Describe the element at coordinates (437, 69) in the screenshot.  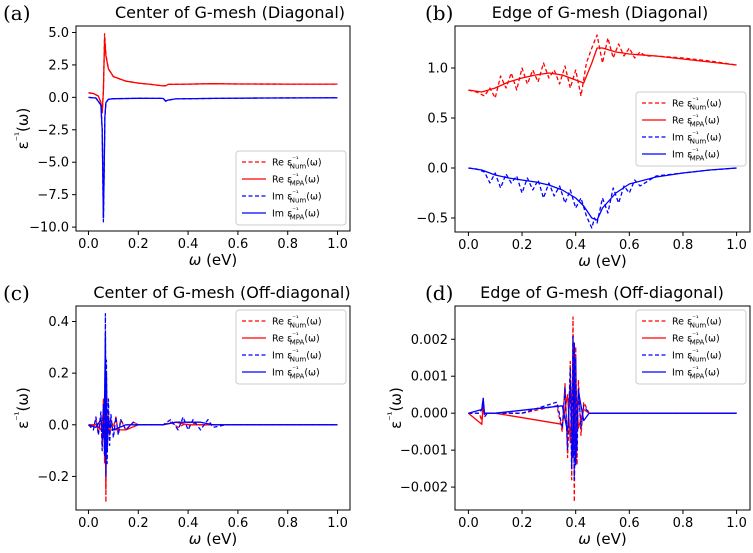
I see `y-tick-label: 1.0` at that location.